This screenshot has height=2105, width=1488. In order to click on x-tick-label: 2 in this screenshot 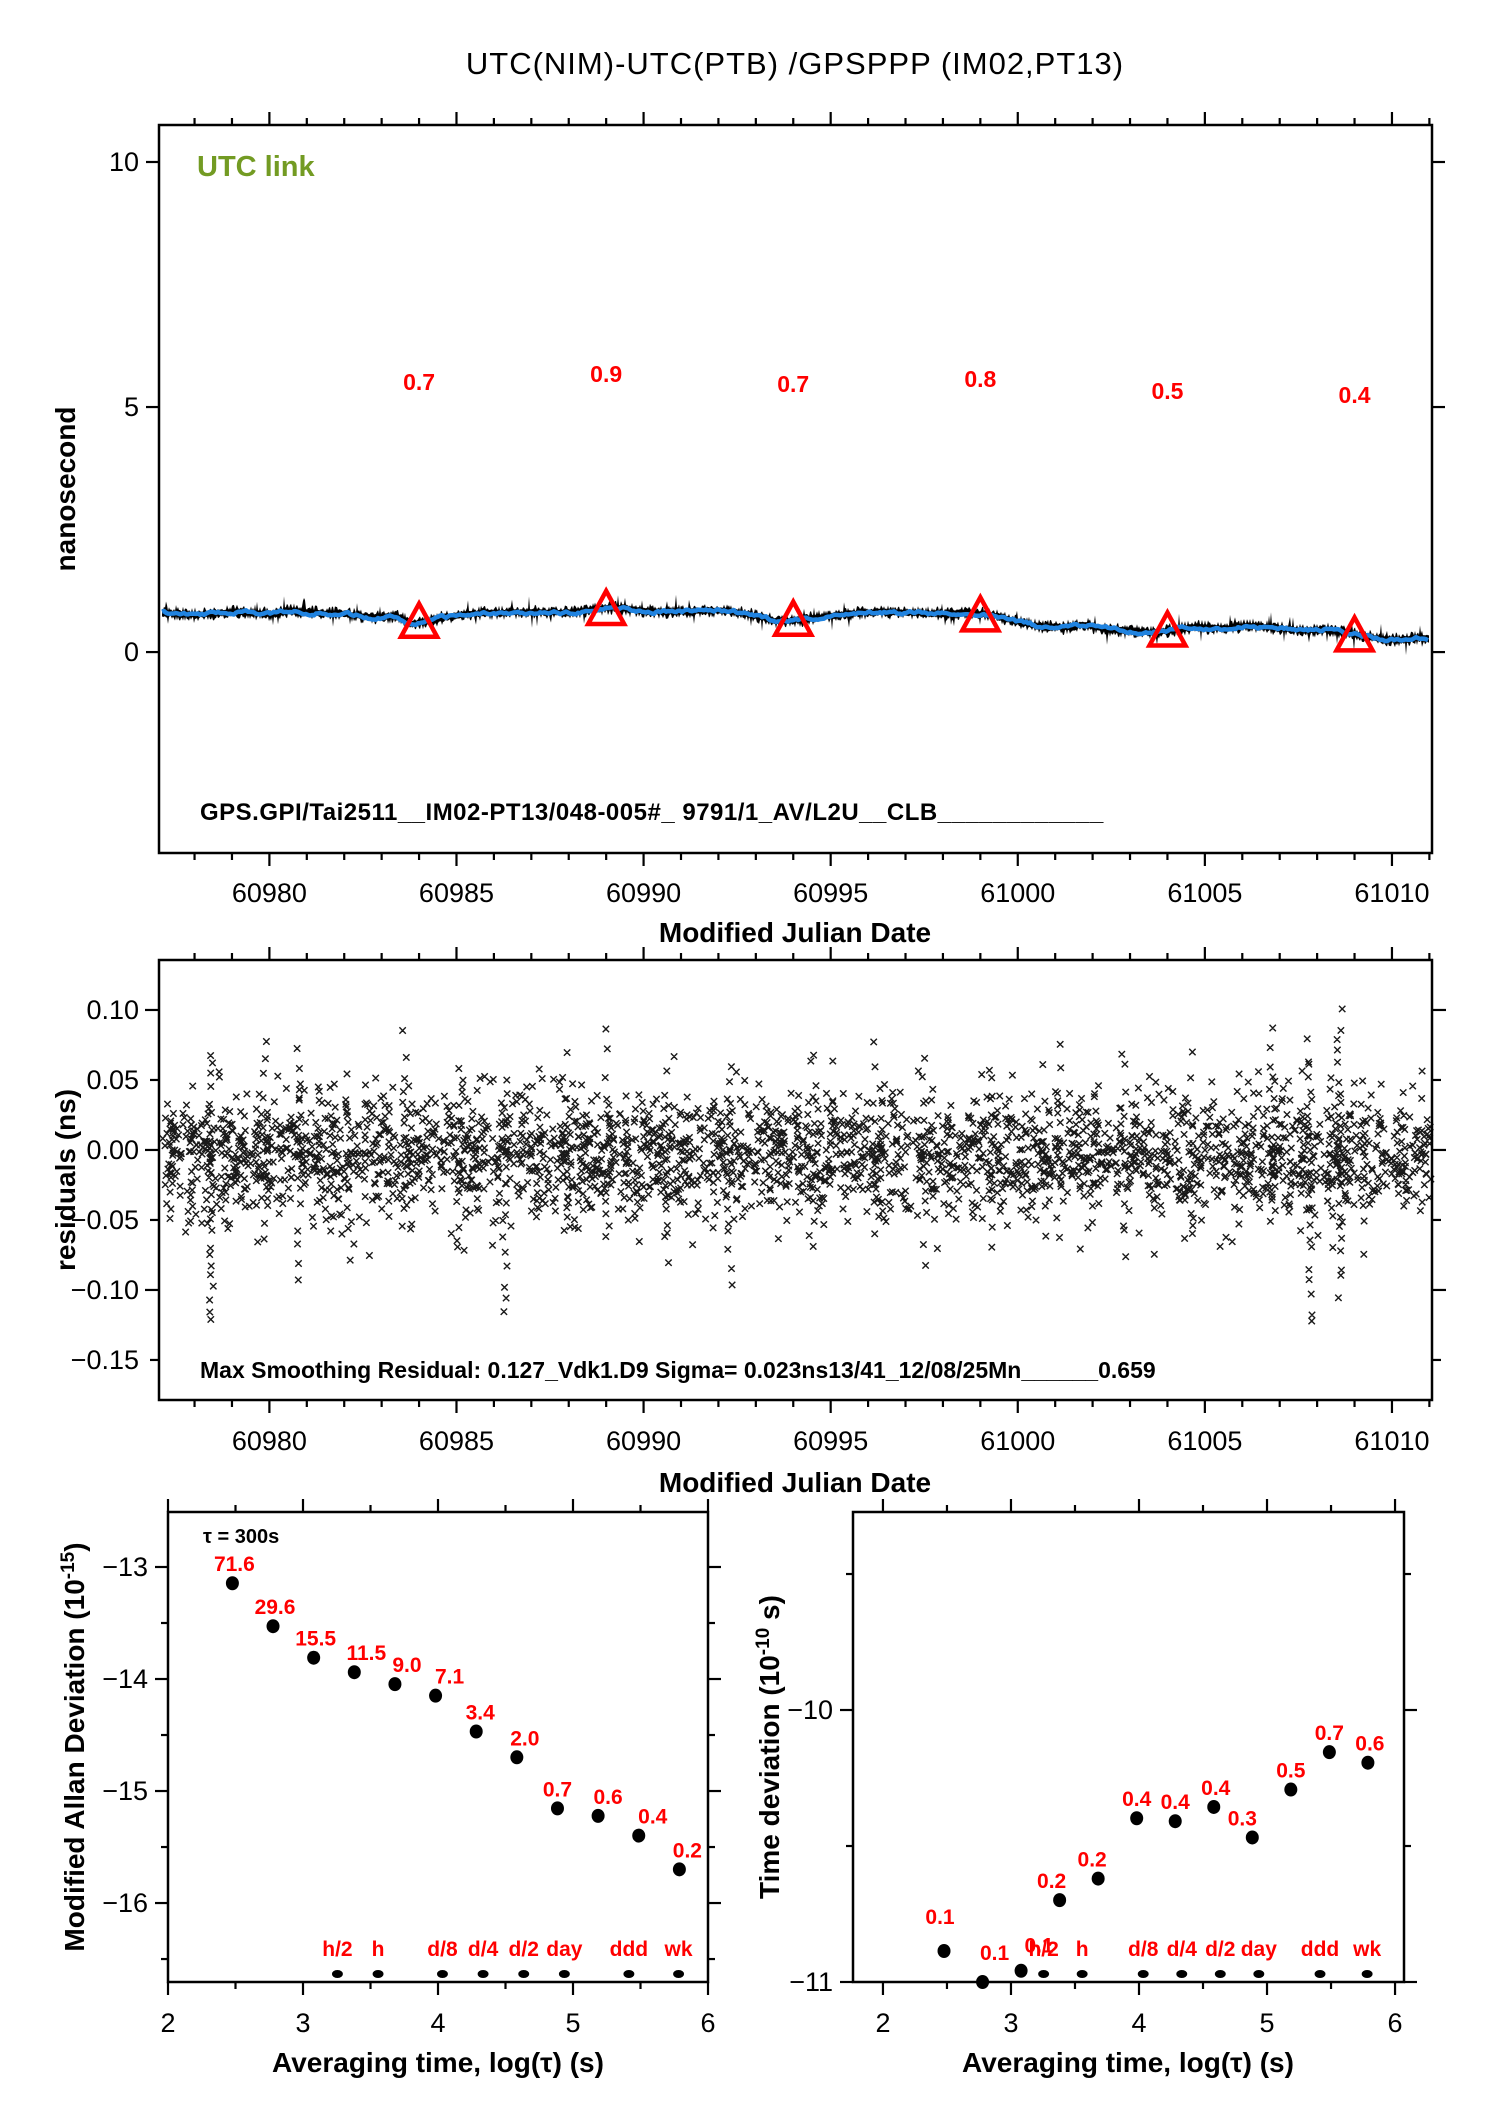, I will do `click(167, 2023)`.